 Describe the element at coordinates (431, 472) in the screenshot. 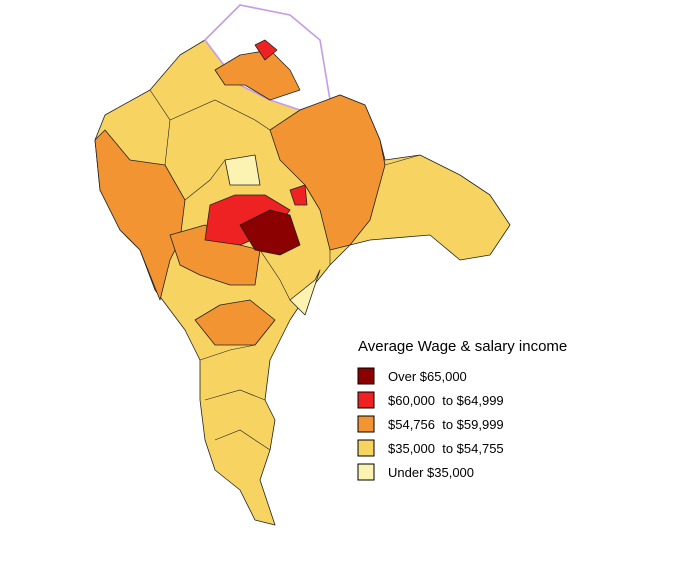

I see `legend-label: Under $35,000` at that location.